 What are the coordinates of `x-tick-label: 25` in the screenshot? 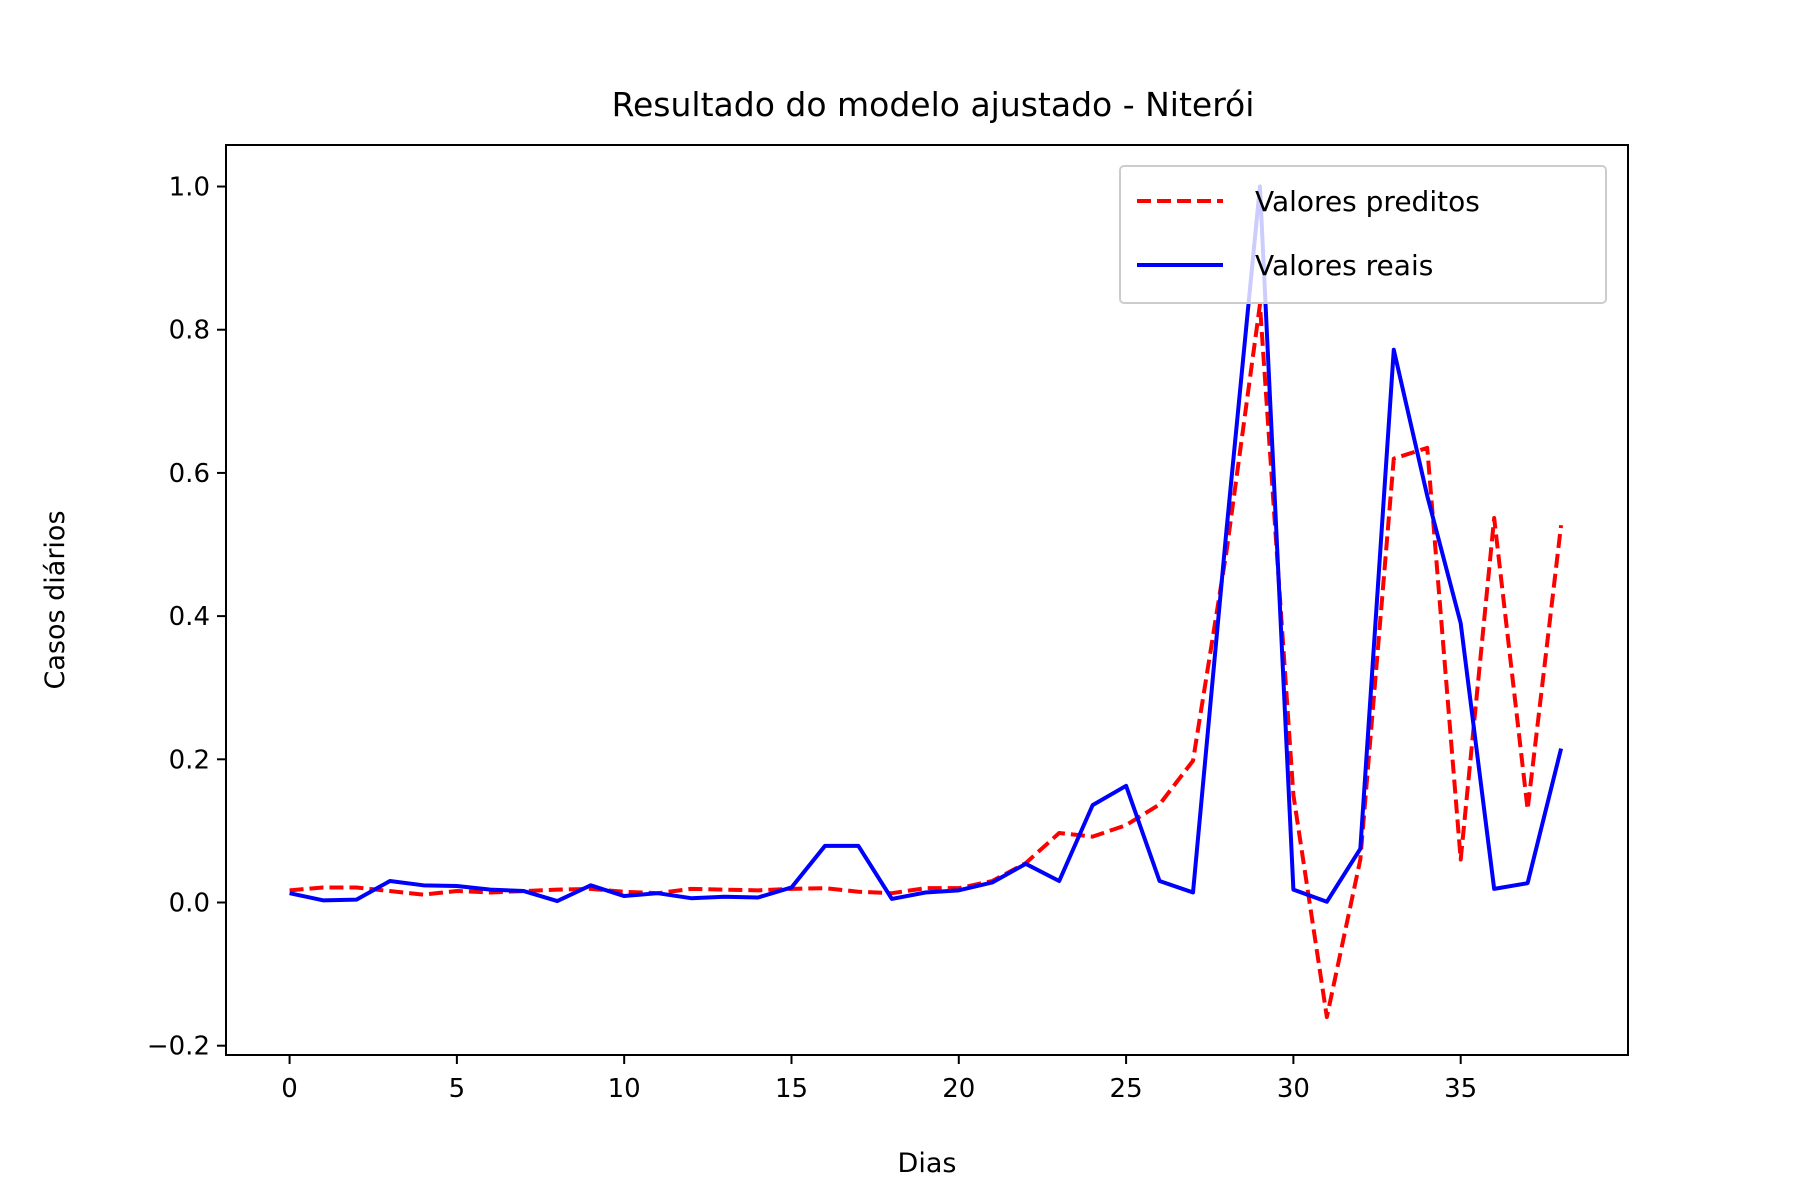 It's located at (1126, 1089).